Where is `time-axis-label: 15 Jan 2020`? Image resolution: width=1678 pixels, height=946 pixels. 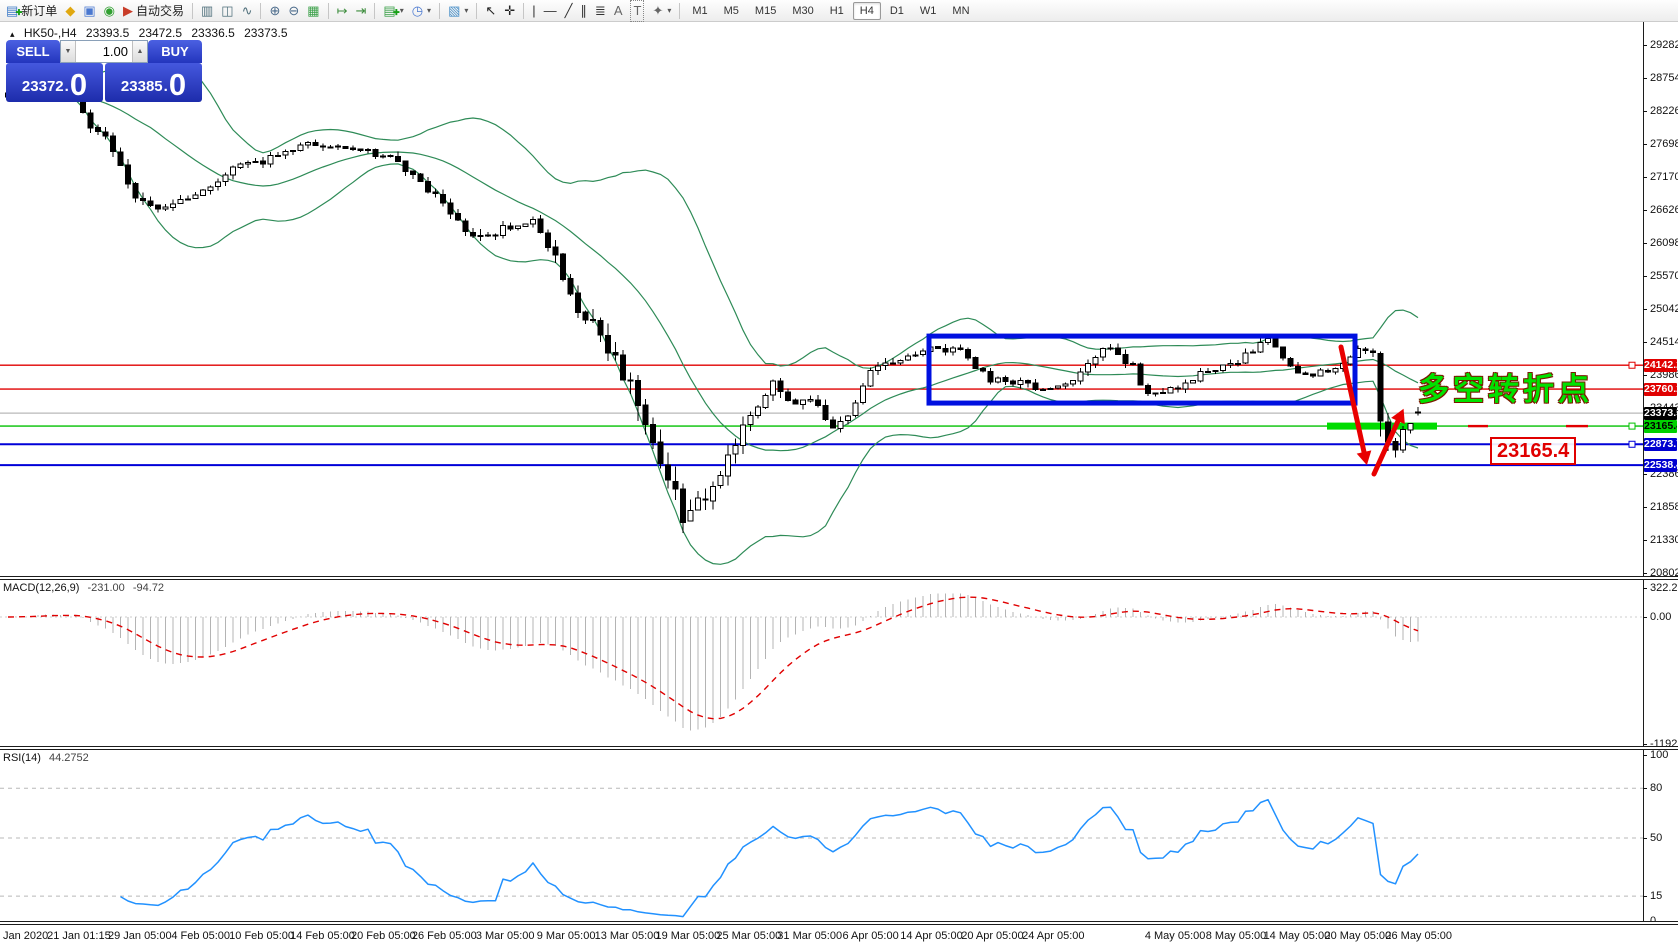
time-axis-label: 15 Jan 2020 is located at coordinates (24, 936).